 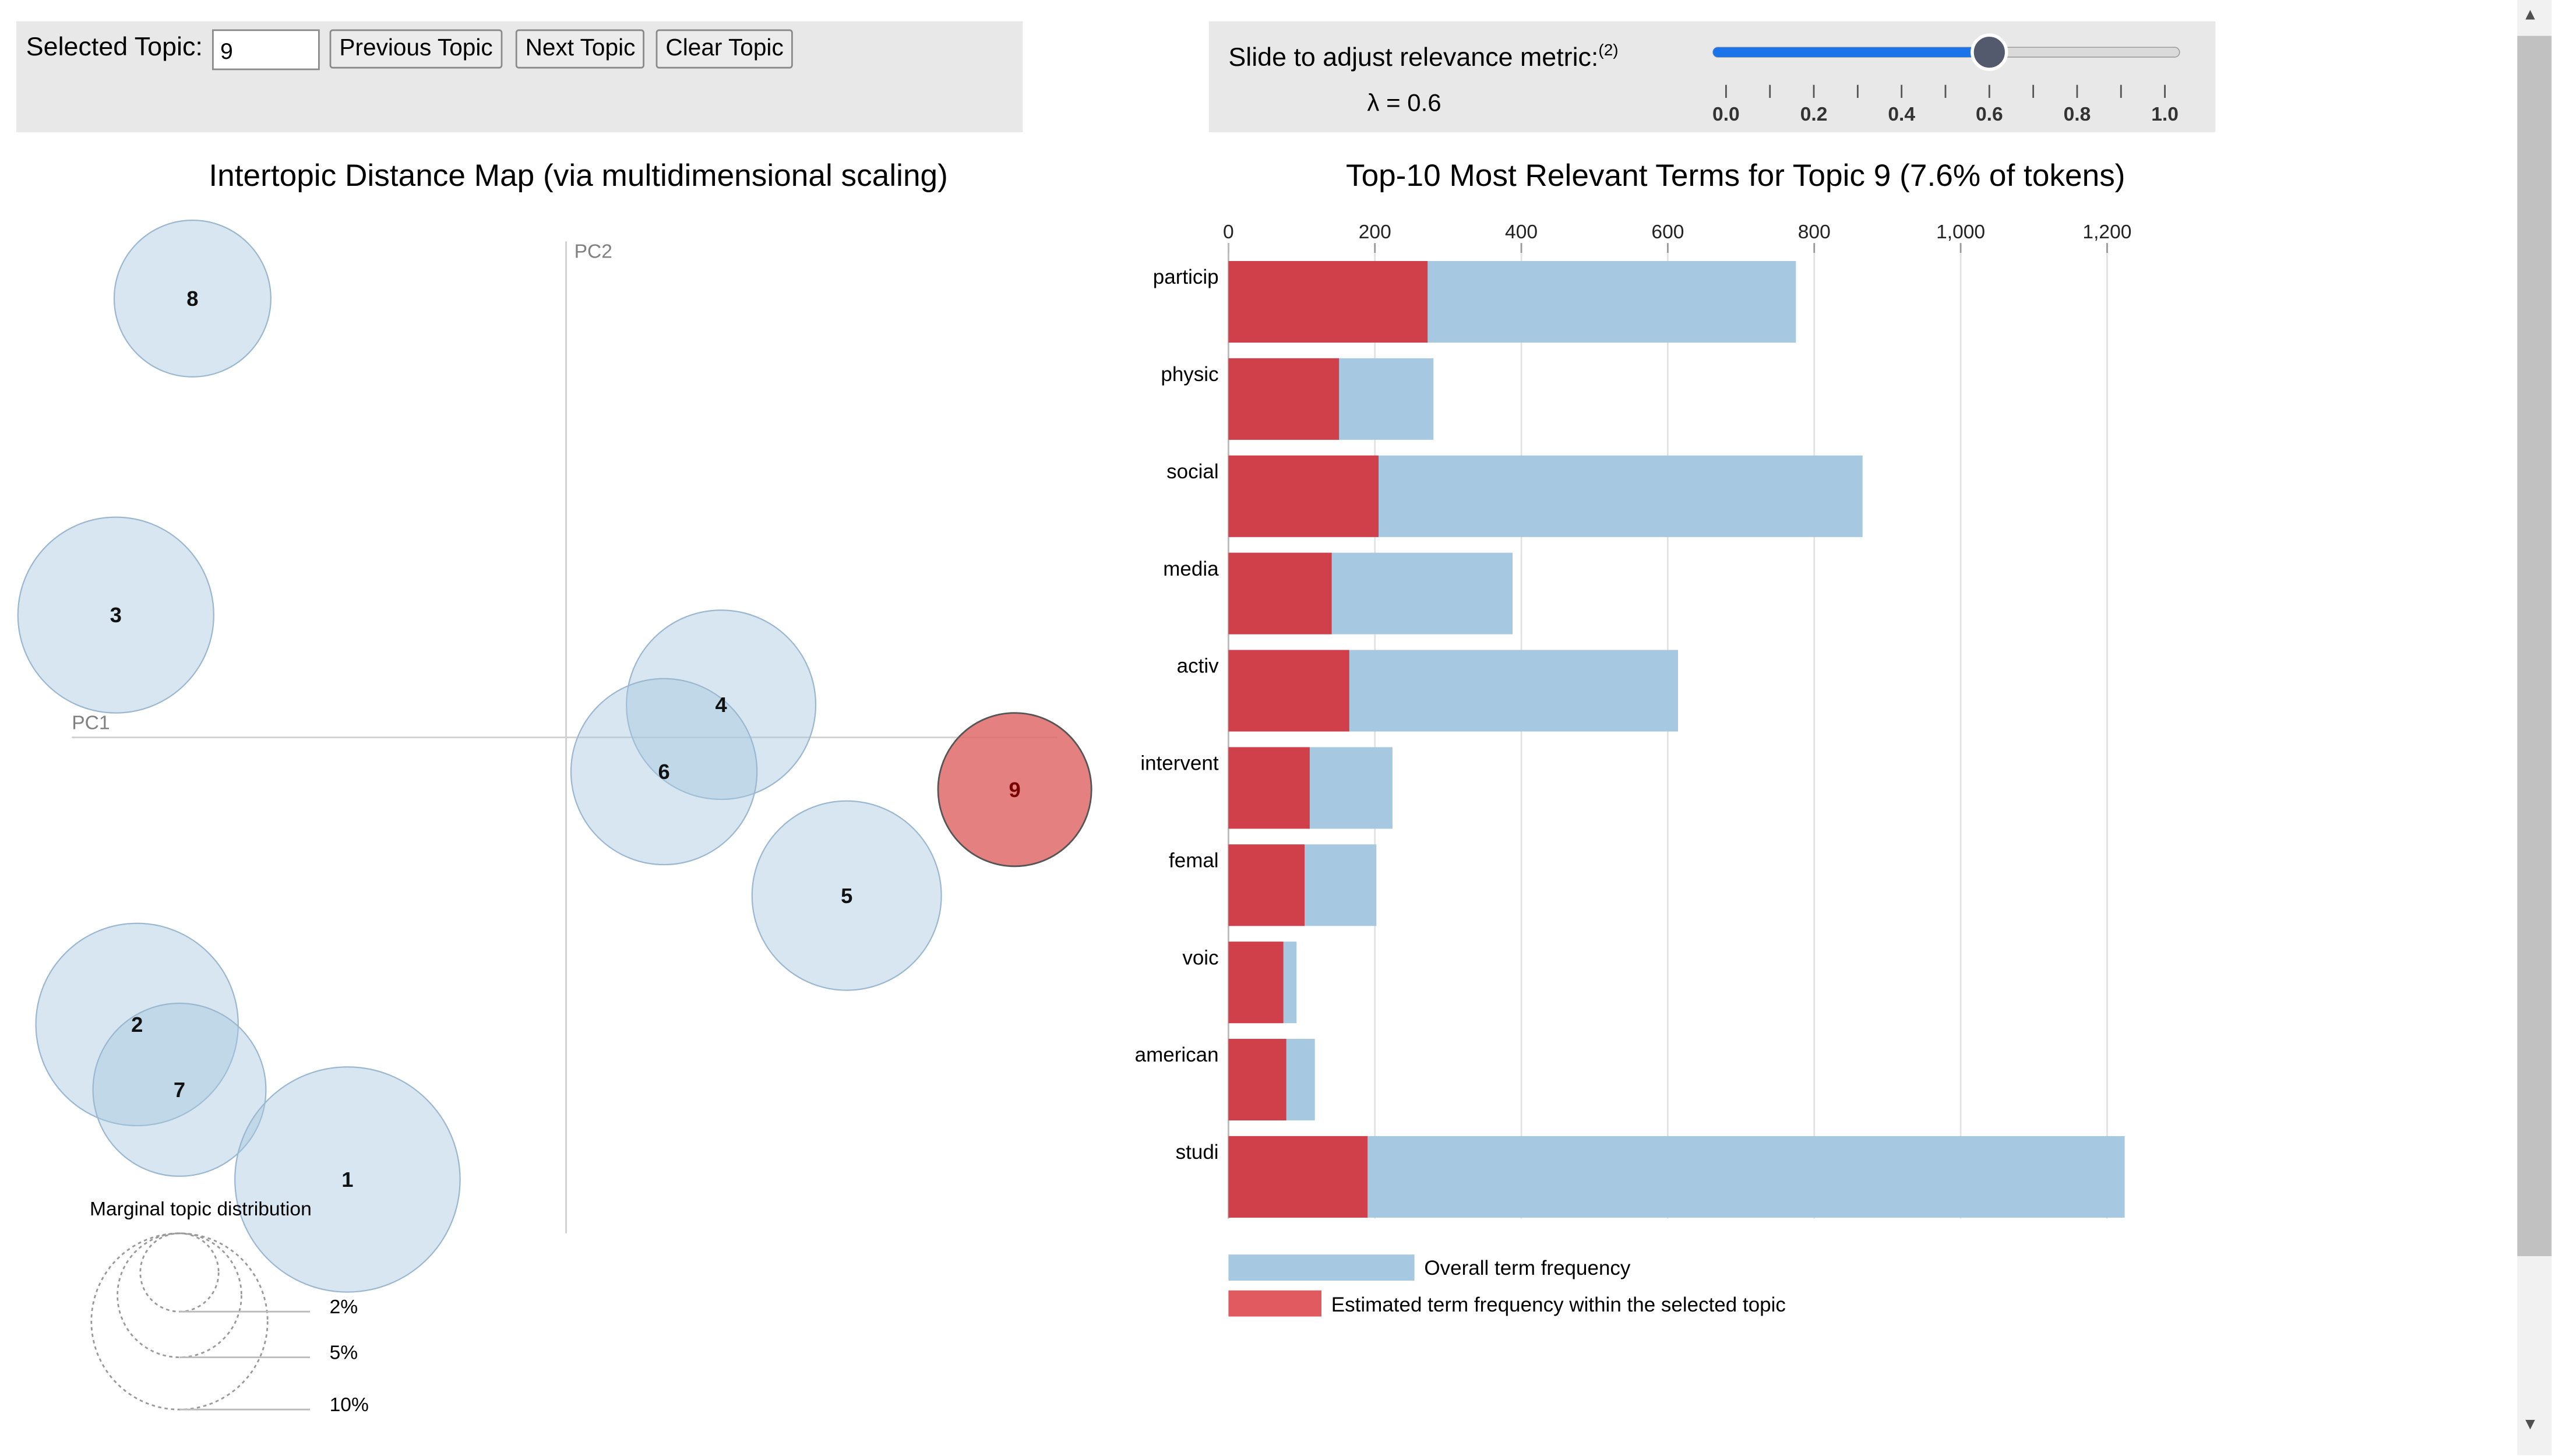 I want to click on term-label-activ: activ, so click(x=1198, y=666).